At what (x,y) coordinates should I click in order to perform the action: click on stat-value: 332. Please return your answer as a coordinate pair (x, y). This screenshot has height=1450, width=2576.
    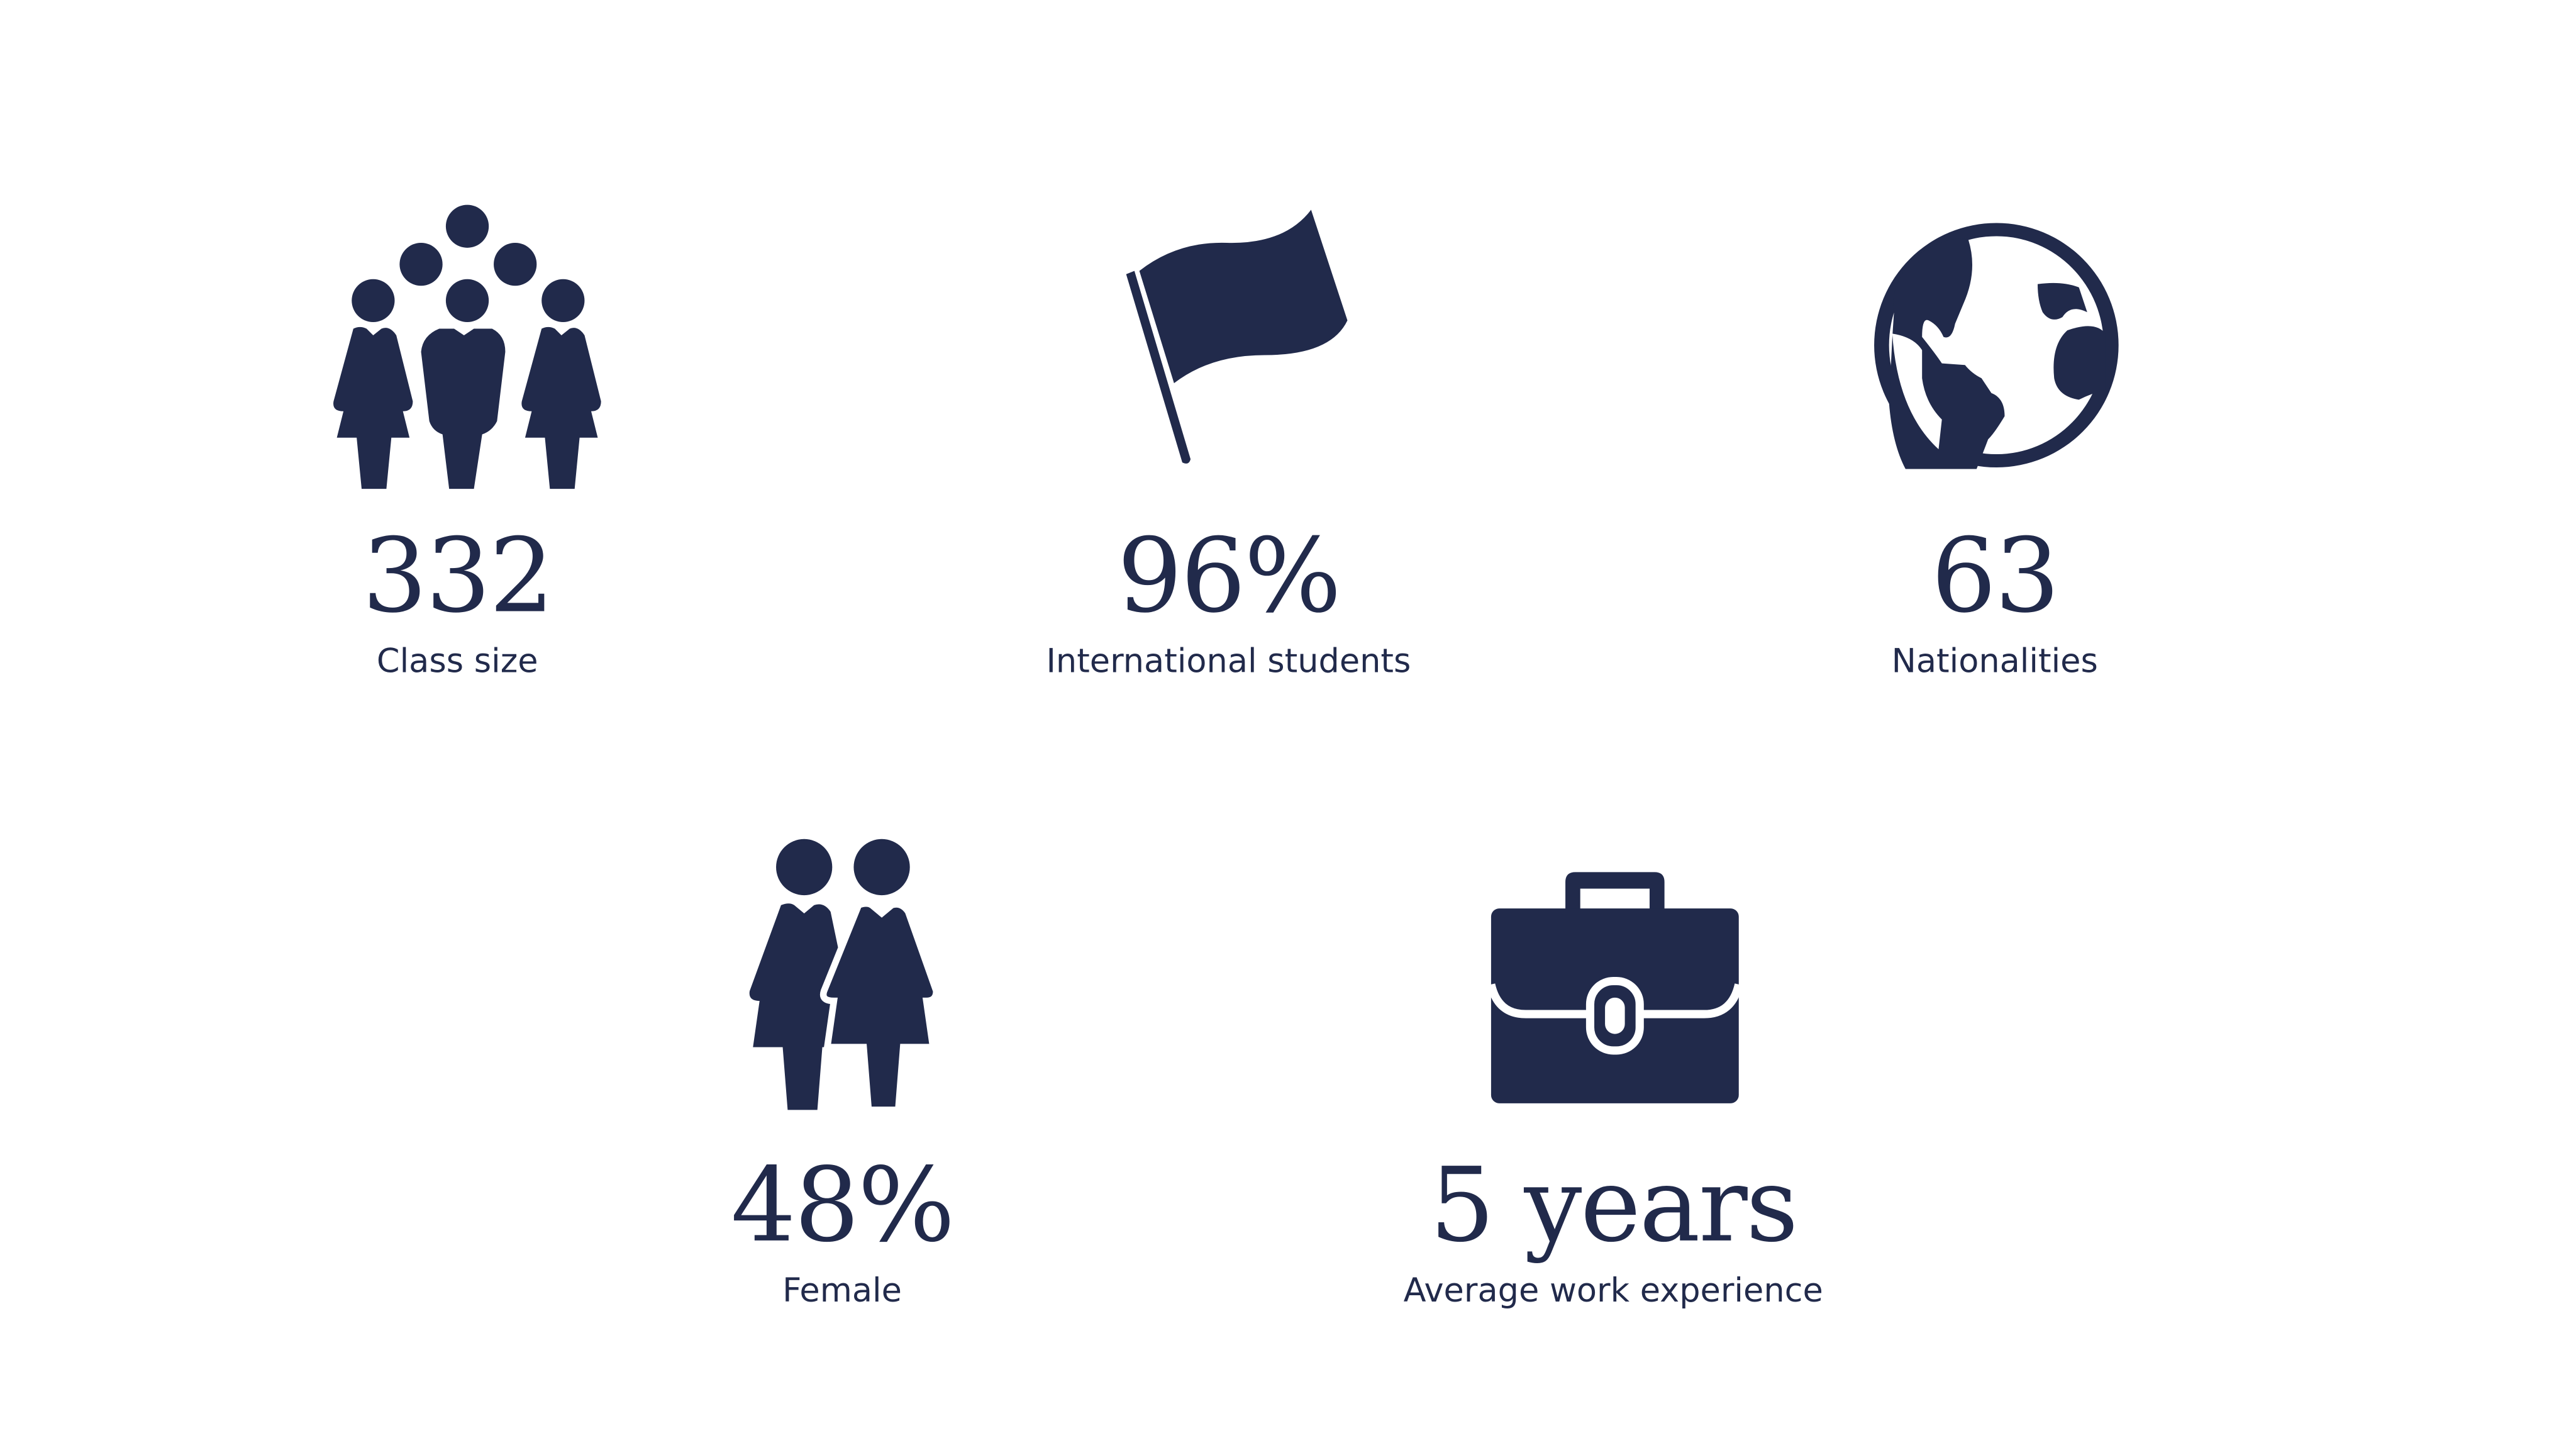
    Looking at the image, I should click on (458, 575).